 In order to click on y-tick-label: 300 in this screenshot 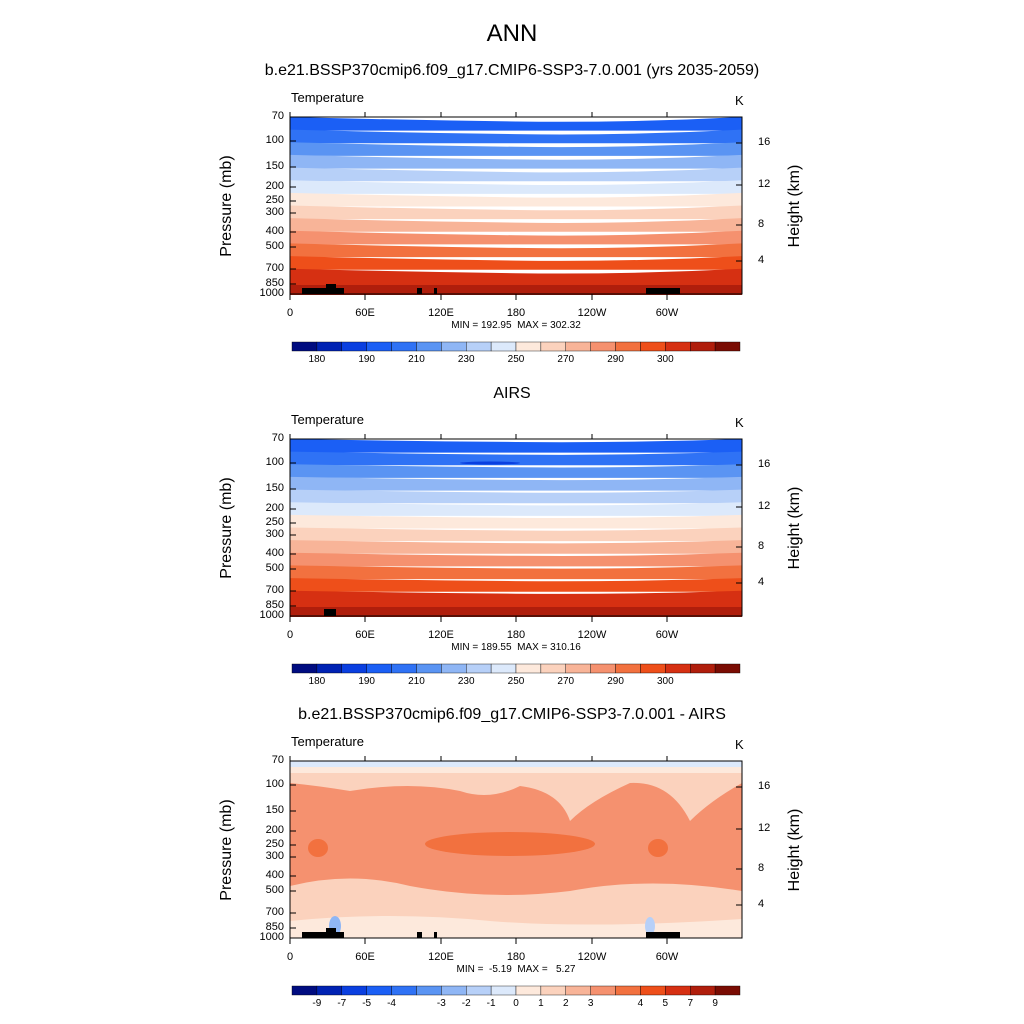, I will do `click(274, 534)`.